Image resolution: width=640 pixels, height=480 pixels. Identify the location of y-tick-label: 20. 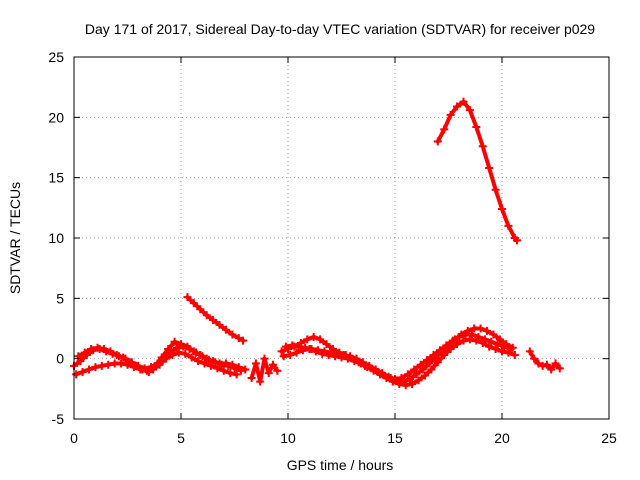
(56, 117).